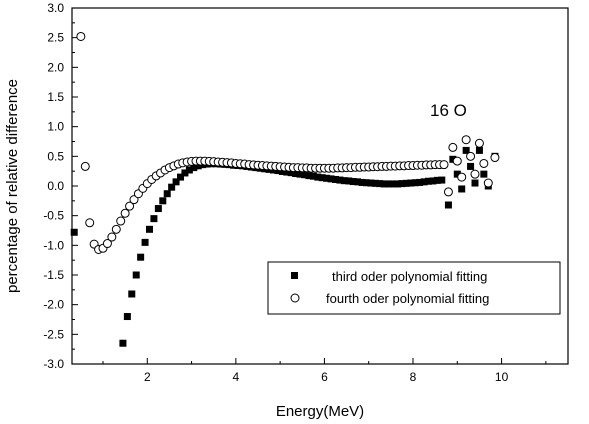 This screenshot has height=424, width=589. What do you see at coordinates (413, 377) in the screenshot?
I see `x-tick-label: 8` at bounding box center [413, 377].